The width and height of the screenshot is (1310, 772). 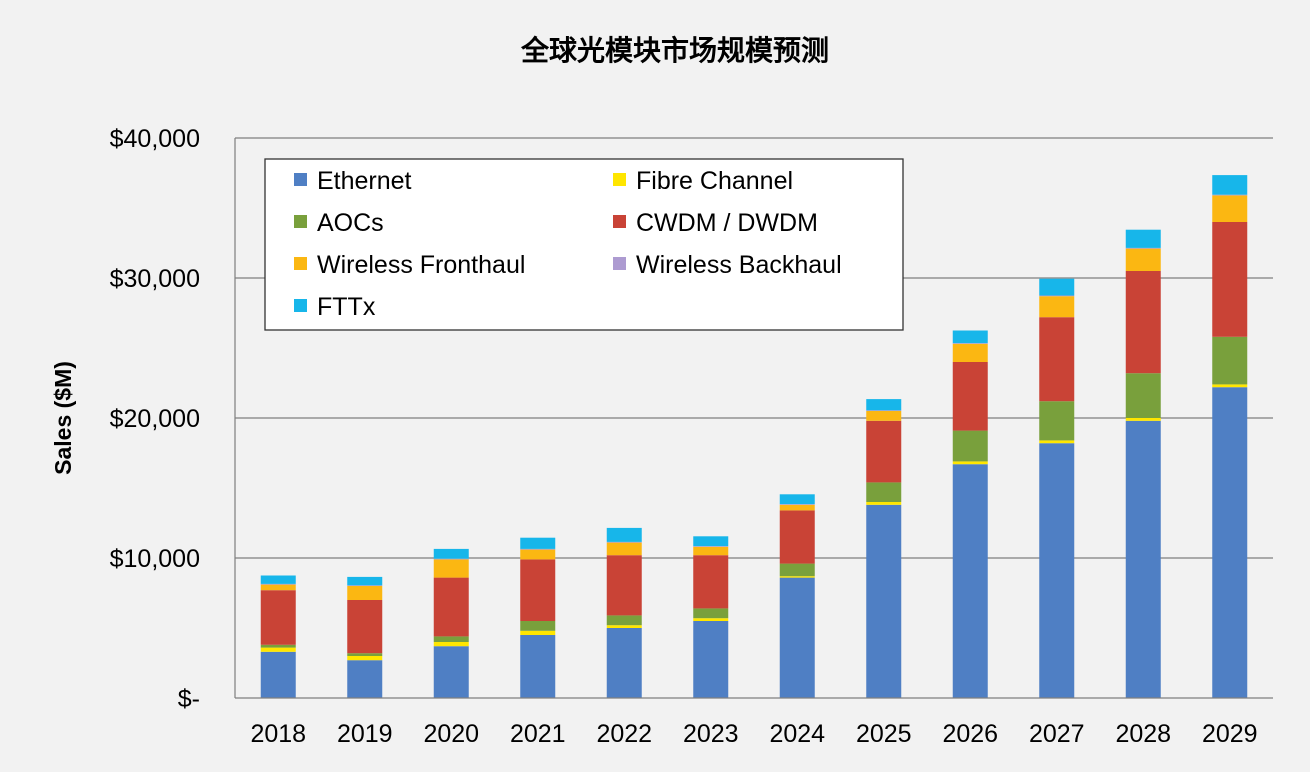 What do you see at coordinates (365, 734) in the screenshot?
I see `x-tick-label: 2019` at bounding box center [365, 734].